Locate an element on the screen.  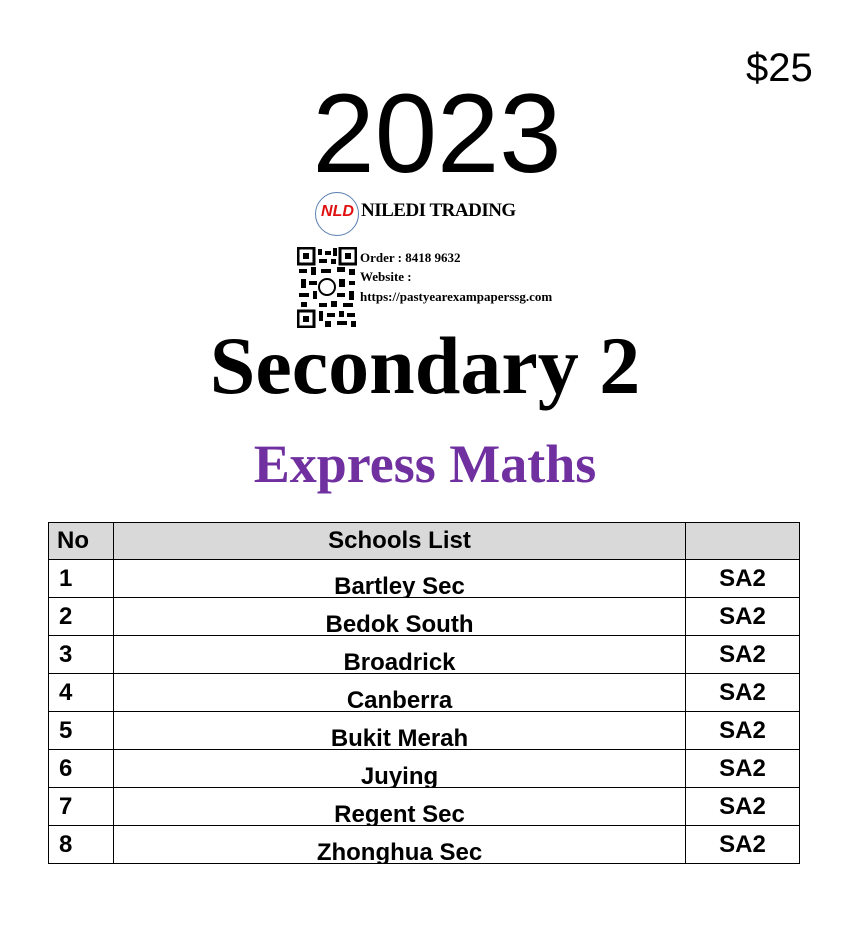
school-name: Broadrick is located at coordinates (399, 661).